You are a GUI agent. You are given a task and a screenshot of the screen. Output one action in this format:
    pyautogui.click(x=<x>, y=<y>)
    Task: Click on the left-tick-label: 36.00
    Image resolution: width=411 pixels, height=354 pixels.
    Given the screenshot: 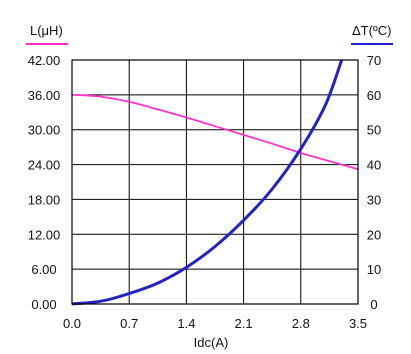 What is the action you would take?
    pyautogui.click(x=44, y=95)
    